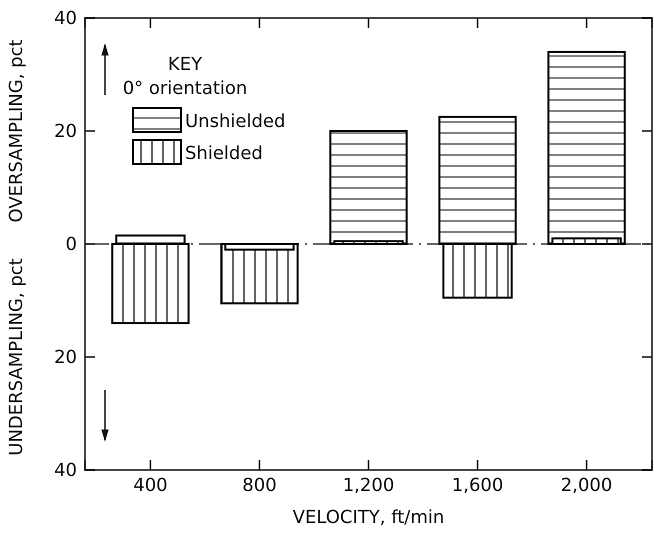 Image resolution: width=661 pixels, height=533 pixels. Describe the element at coordinates (185, 88) in the screenshot. I see `annotation: 0° orientation` at that location.